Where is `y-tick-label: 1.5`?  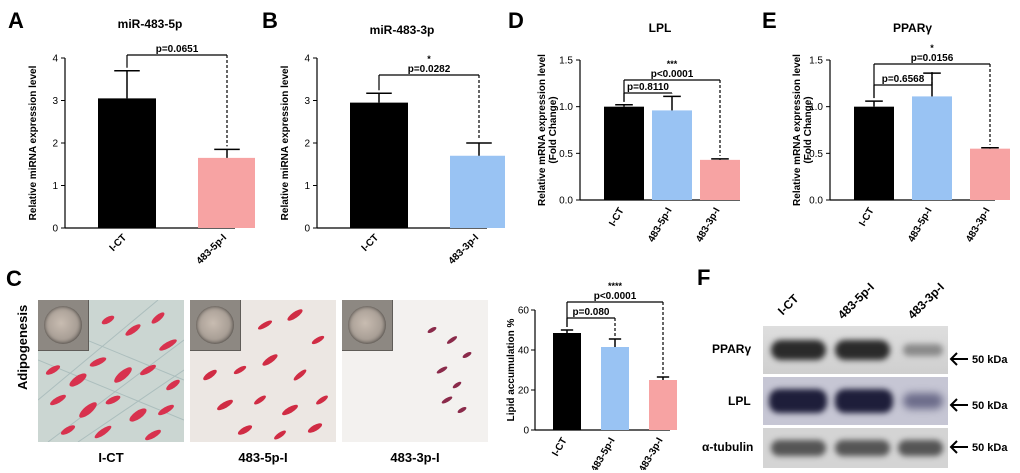 y-tick-label: 1.5 is located at coordinates (816, 61).